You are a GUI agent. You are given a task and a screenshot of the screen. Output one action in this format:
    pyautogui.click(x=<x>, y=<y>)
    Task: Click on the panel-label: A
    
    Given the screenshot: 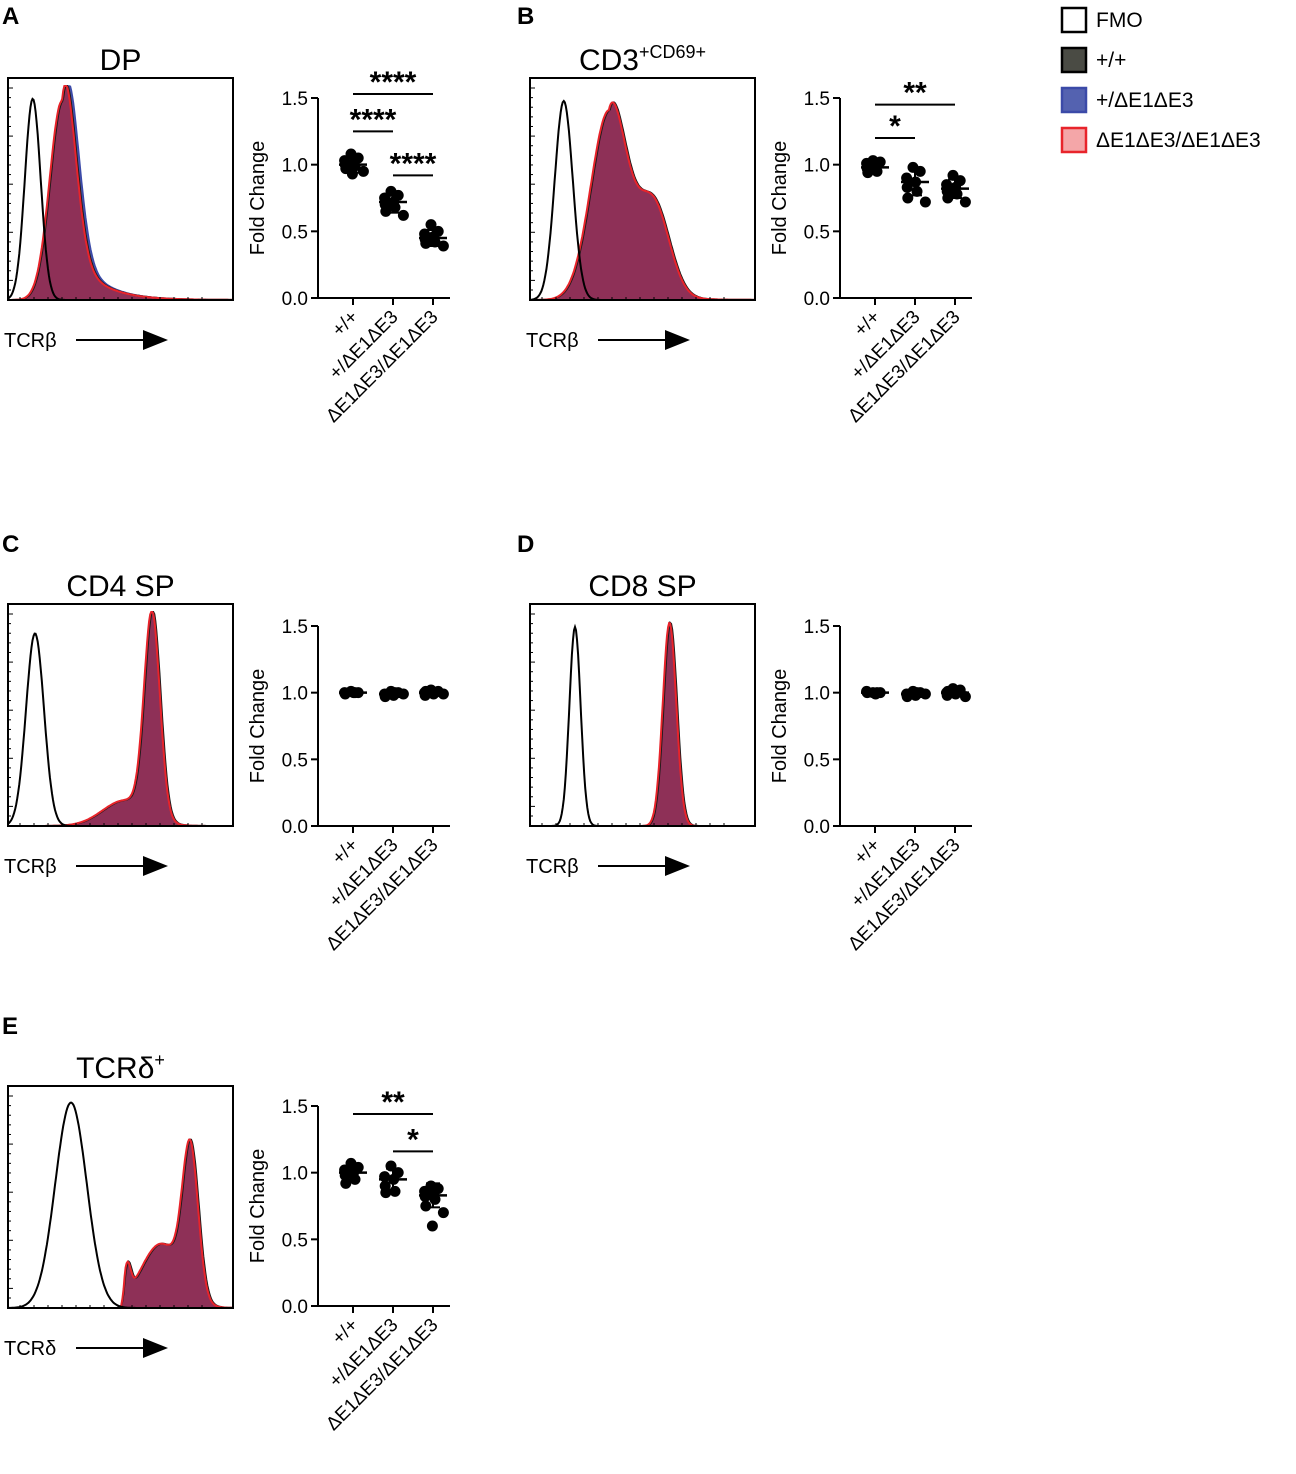 What is the action you would take?
    pyautogui.click(x=10, y=16)
    